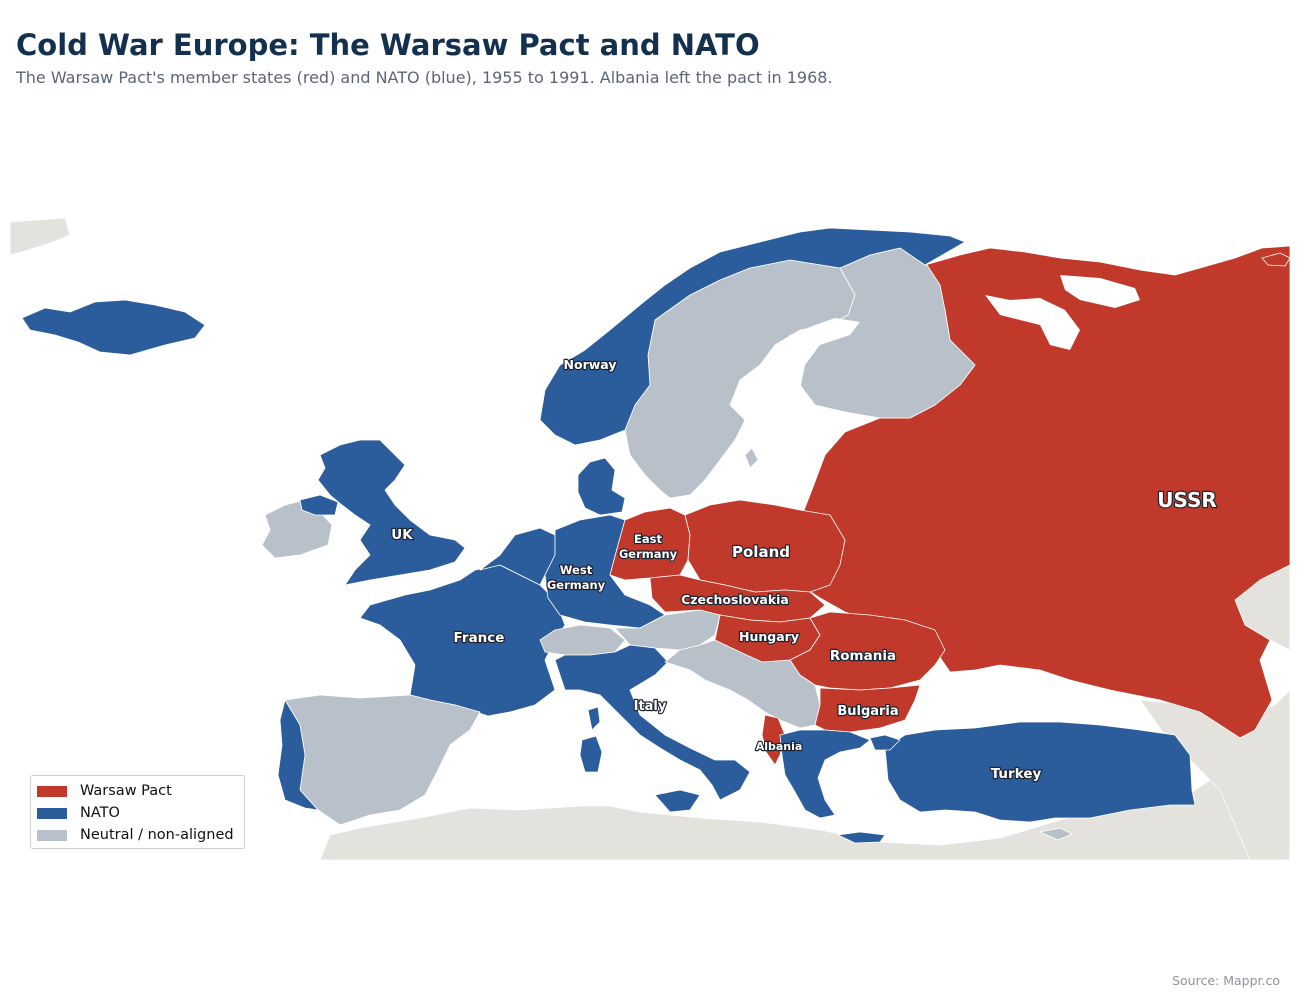 This screenshot has height=1000, width=1300. What do you see at coordinates (1056, 834) in the screenshot?
I see `country-cyprus` at bounding box center [1056, 834].